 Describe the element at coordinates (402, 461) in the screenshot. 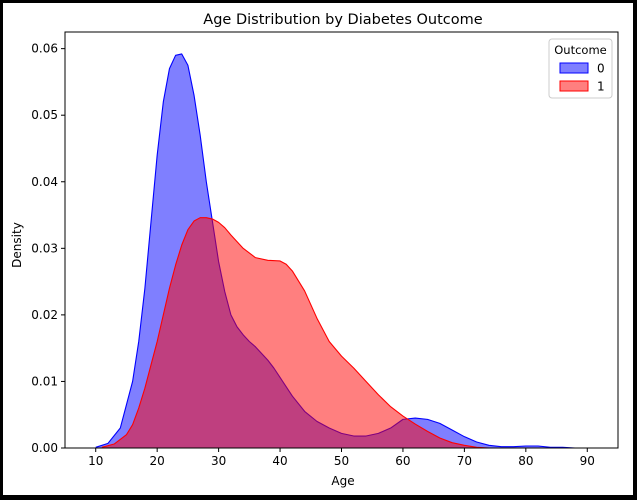

I see `x-tick-label: 60` at that location.